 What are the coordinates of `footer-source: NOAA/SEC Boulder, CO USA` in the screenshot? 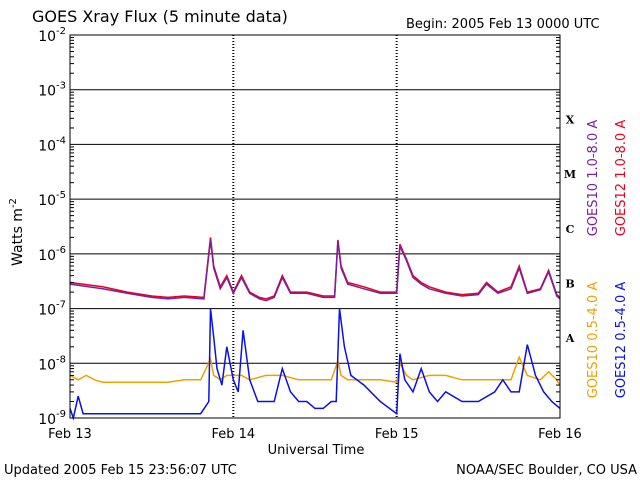 It's located at (546, 470).